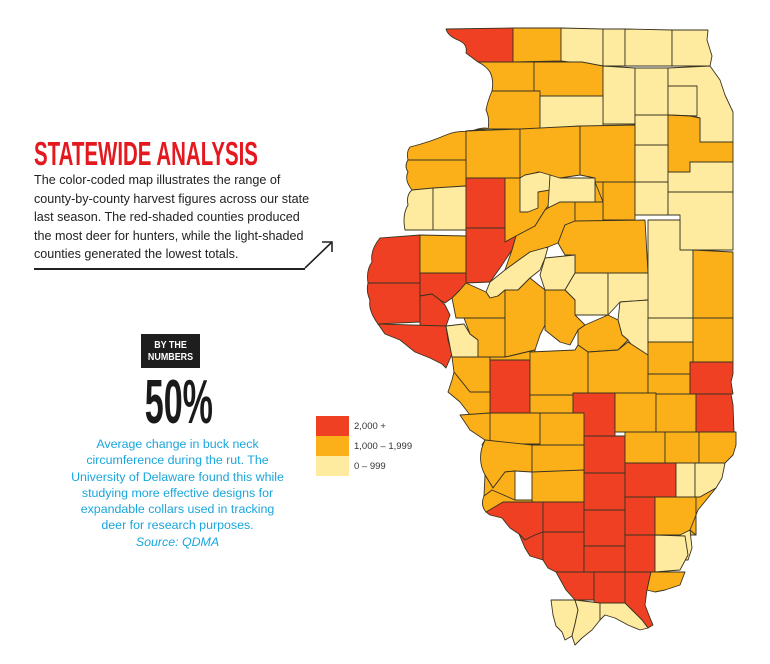  What do you see at coordinates (169, 269) in the screenshot?
I see `divider-line` at bounding box center [169, 269].